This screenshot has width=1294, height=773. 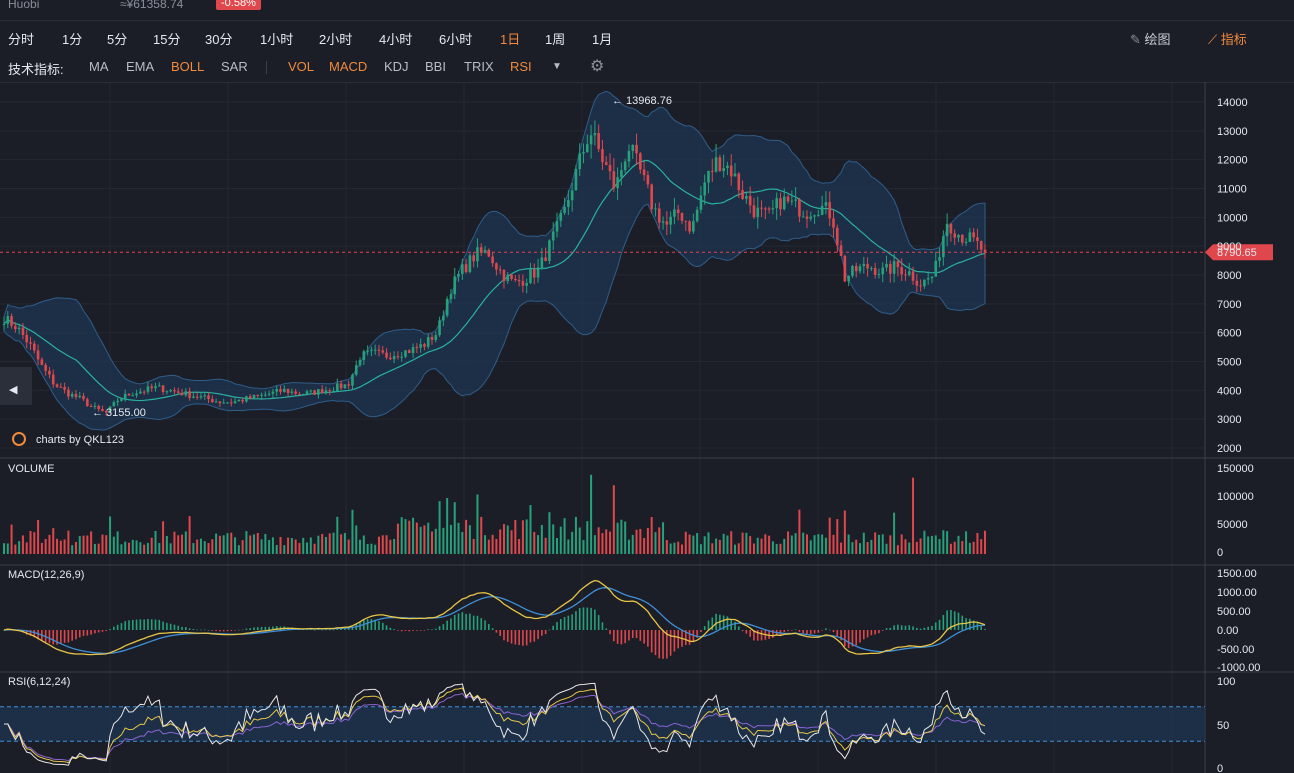 I want to click on interval-2: 5分, so click(x=117, y=39).